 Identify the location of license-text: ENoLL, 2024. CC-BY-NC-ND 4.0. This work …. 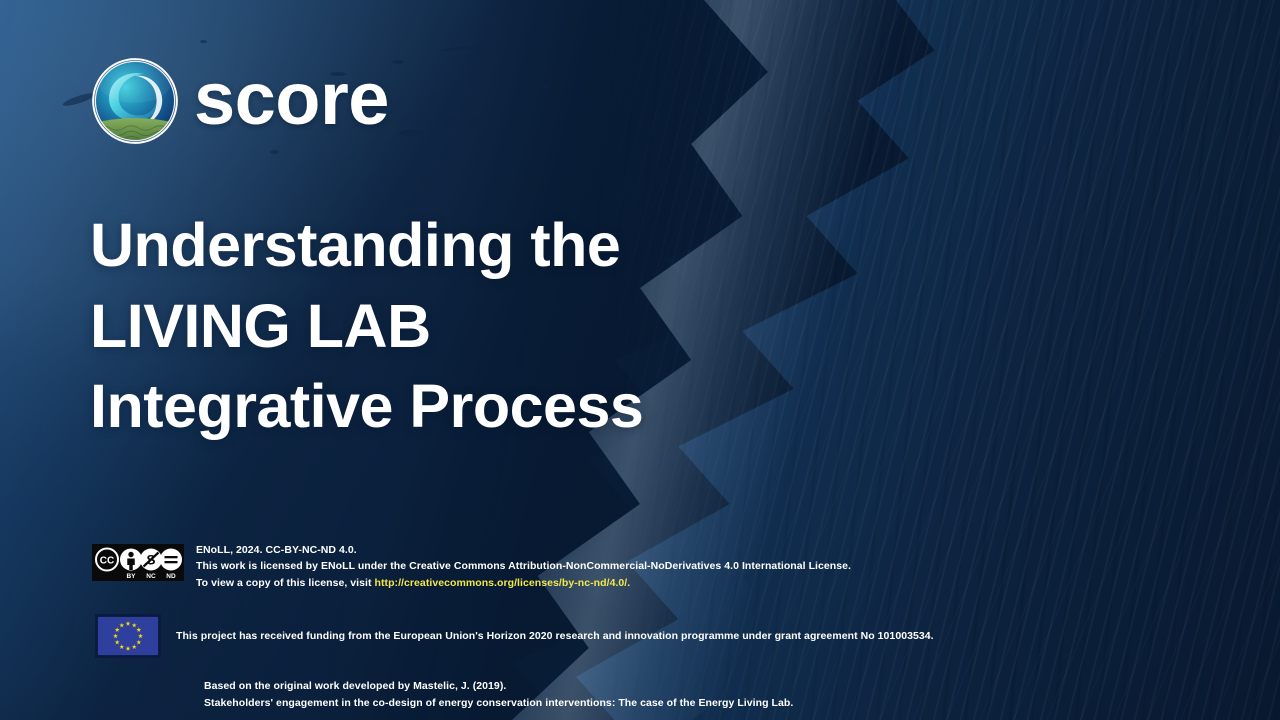
(523, 566).